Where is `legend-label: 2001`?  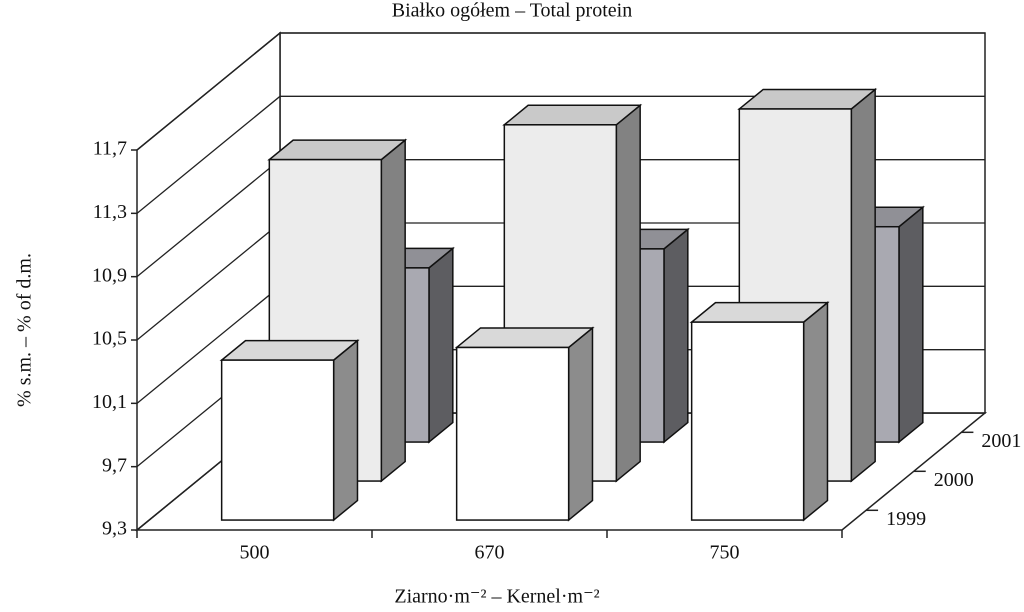 legend-label: 2001 is located at coordinates (1001, 441).